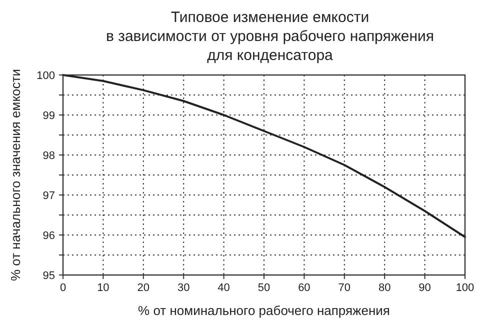 Image resolution: width=500 pixels, height=330 pixels. I want to click on y-tick-label: 98, so click(48, 156).